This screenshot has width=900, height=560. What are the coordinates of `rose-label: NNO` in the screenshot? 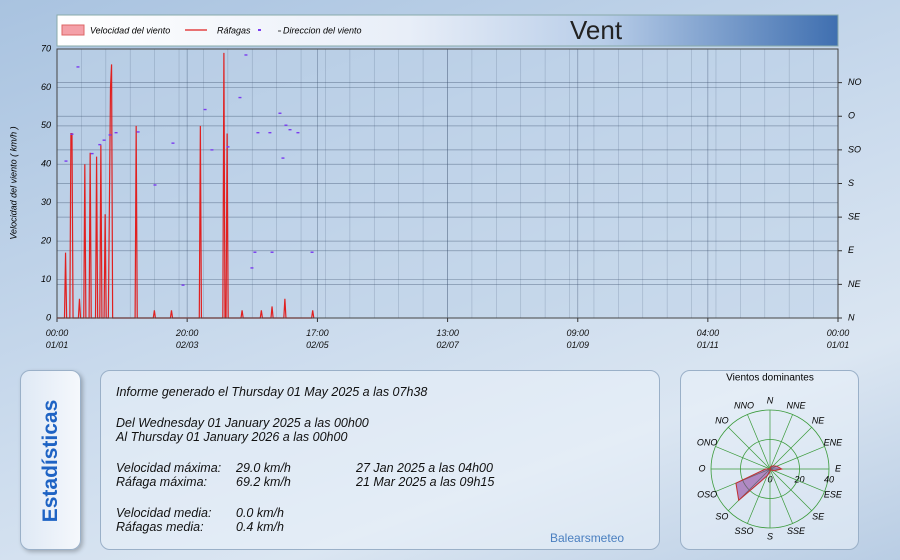 It's located at (744, 406).